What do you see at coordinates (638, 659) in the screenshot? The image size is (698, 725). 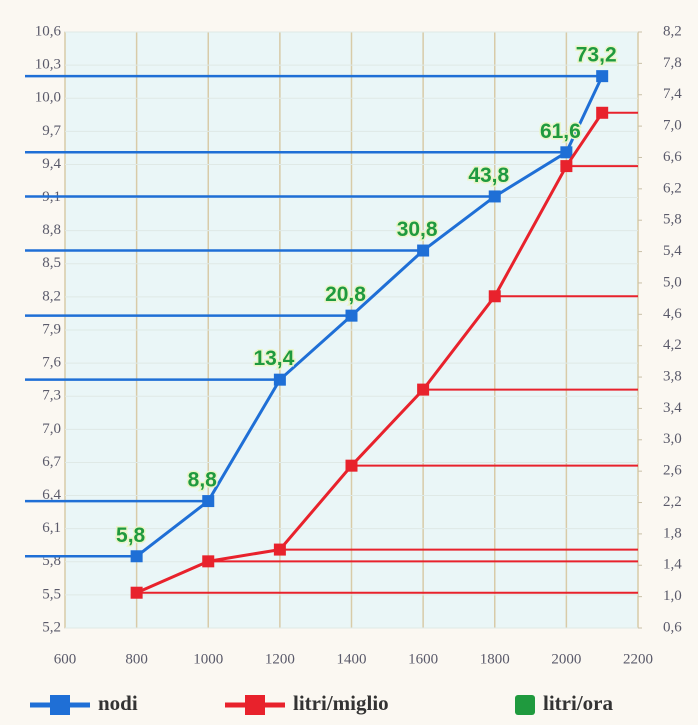 I see `x-tick-label: 2200` at bounding box center [638, 659].